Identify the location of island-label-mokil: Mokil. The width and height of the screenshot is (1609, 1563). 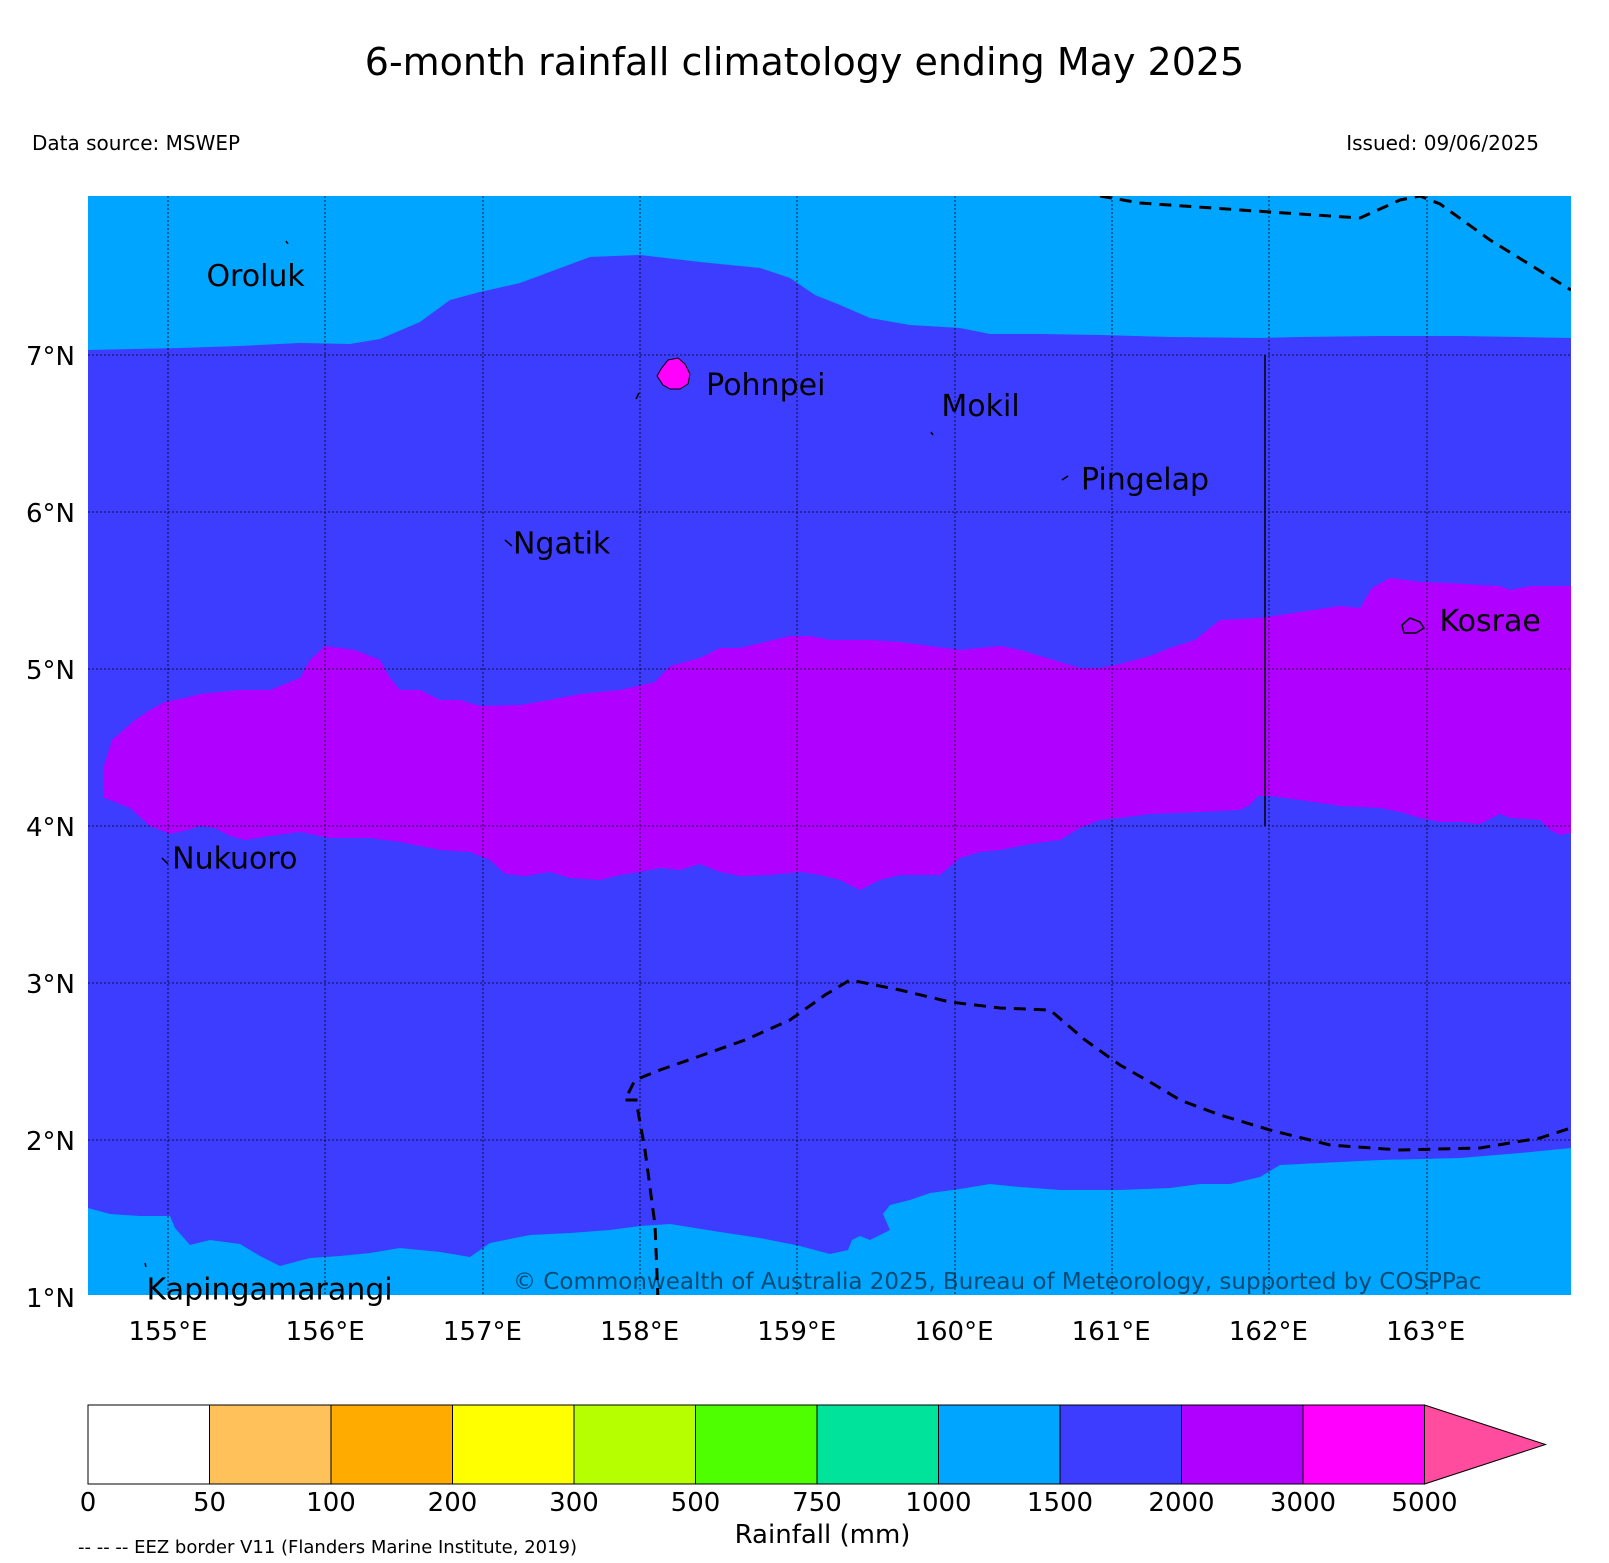
(980, 406).